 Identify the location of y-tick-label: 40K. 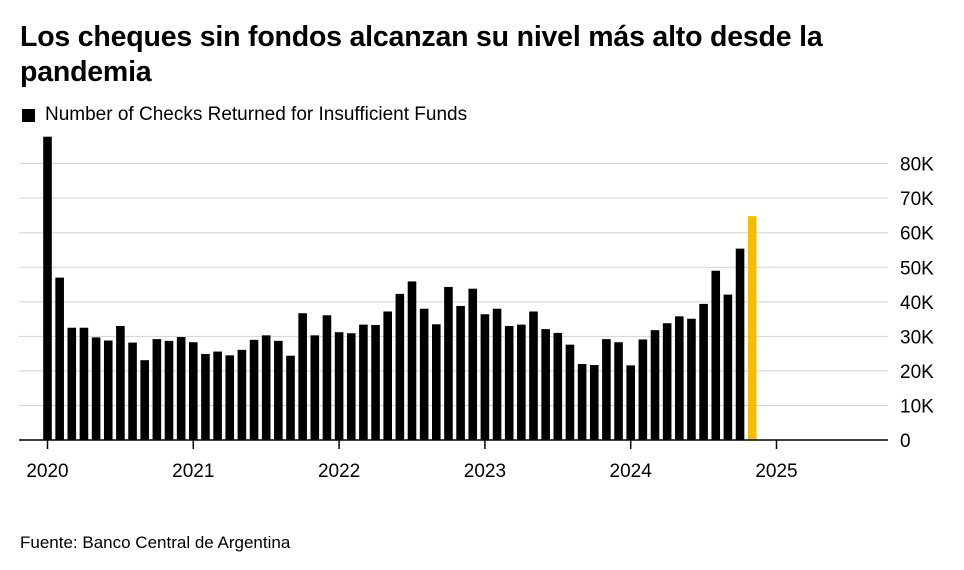
(917, 303).